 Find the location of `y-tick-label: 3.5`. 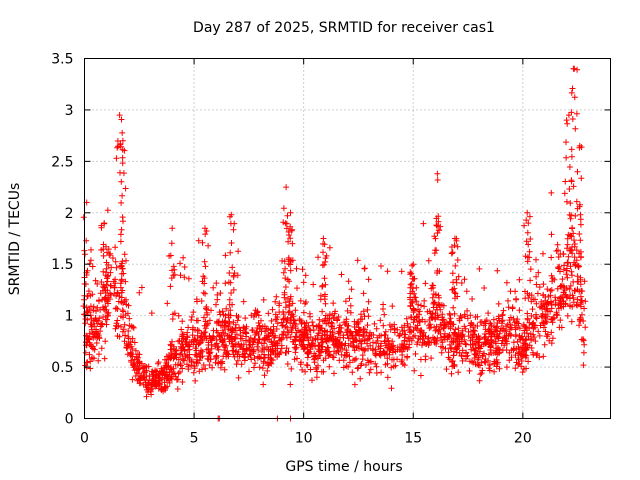

y-tick-label: 3.5 is located at coordinates (62, 60).